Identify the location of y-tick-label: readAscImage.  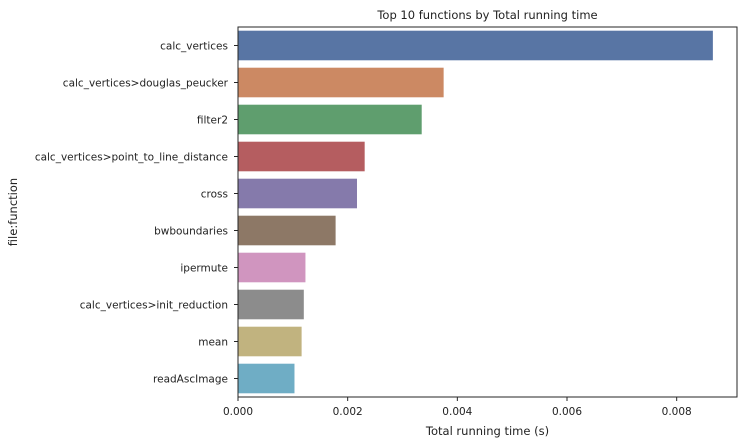
(190, 380).